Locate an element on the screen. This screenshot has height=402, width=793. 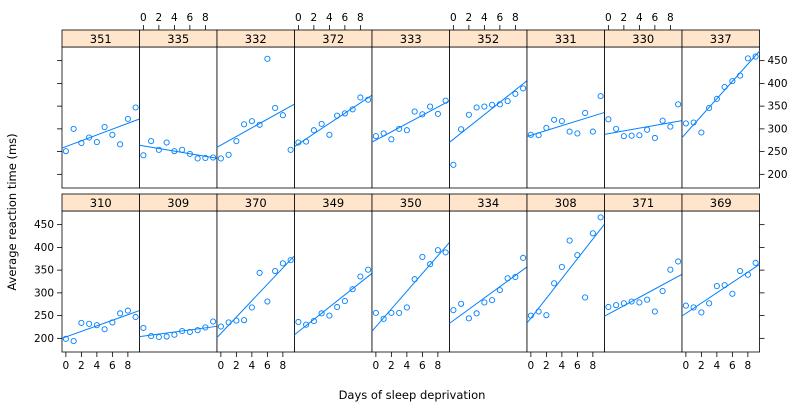
y-tick-label: 400 is located at coordinates (778, 84).